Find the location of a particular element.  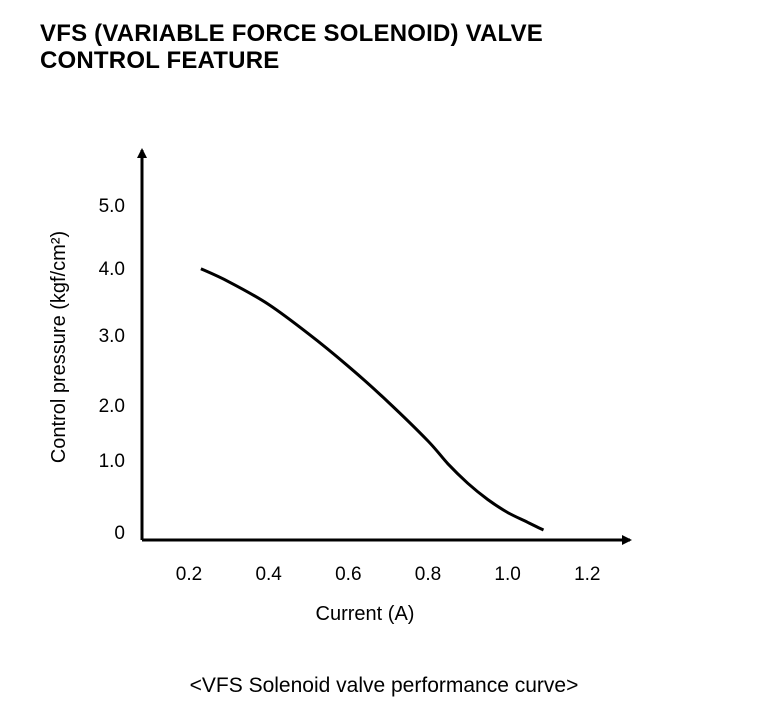

y-tick-label: 3.0 is located at coordinates (112, 336).